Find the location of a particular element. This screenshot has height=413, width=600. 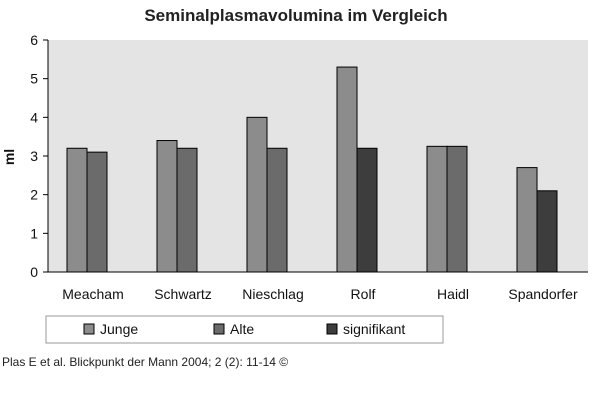

bar-alte-rolf is located at coordinates (367, 210).